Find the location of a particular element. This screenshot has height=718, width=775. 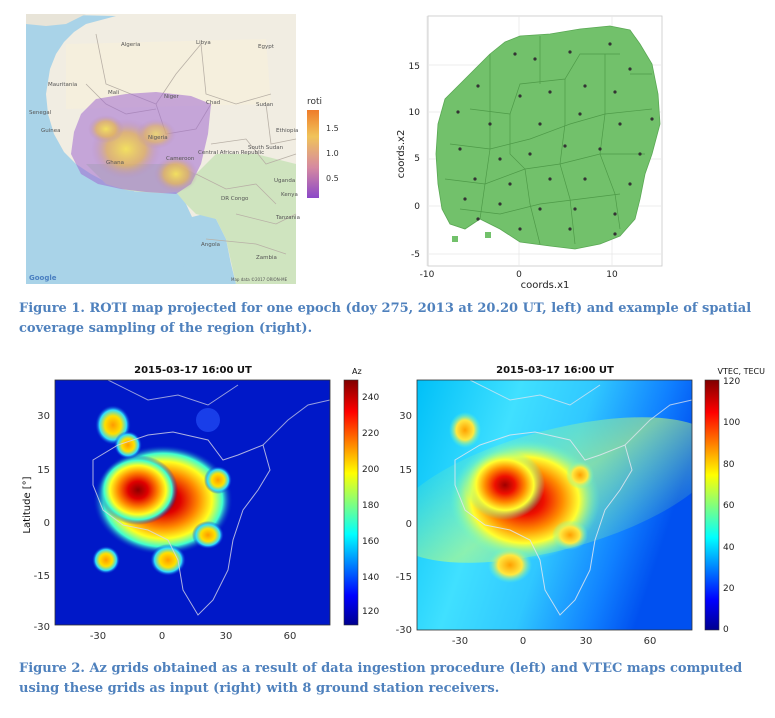

cov-ytick-10: 10 is located at coordinates (415, 113).